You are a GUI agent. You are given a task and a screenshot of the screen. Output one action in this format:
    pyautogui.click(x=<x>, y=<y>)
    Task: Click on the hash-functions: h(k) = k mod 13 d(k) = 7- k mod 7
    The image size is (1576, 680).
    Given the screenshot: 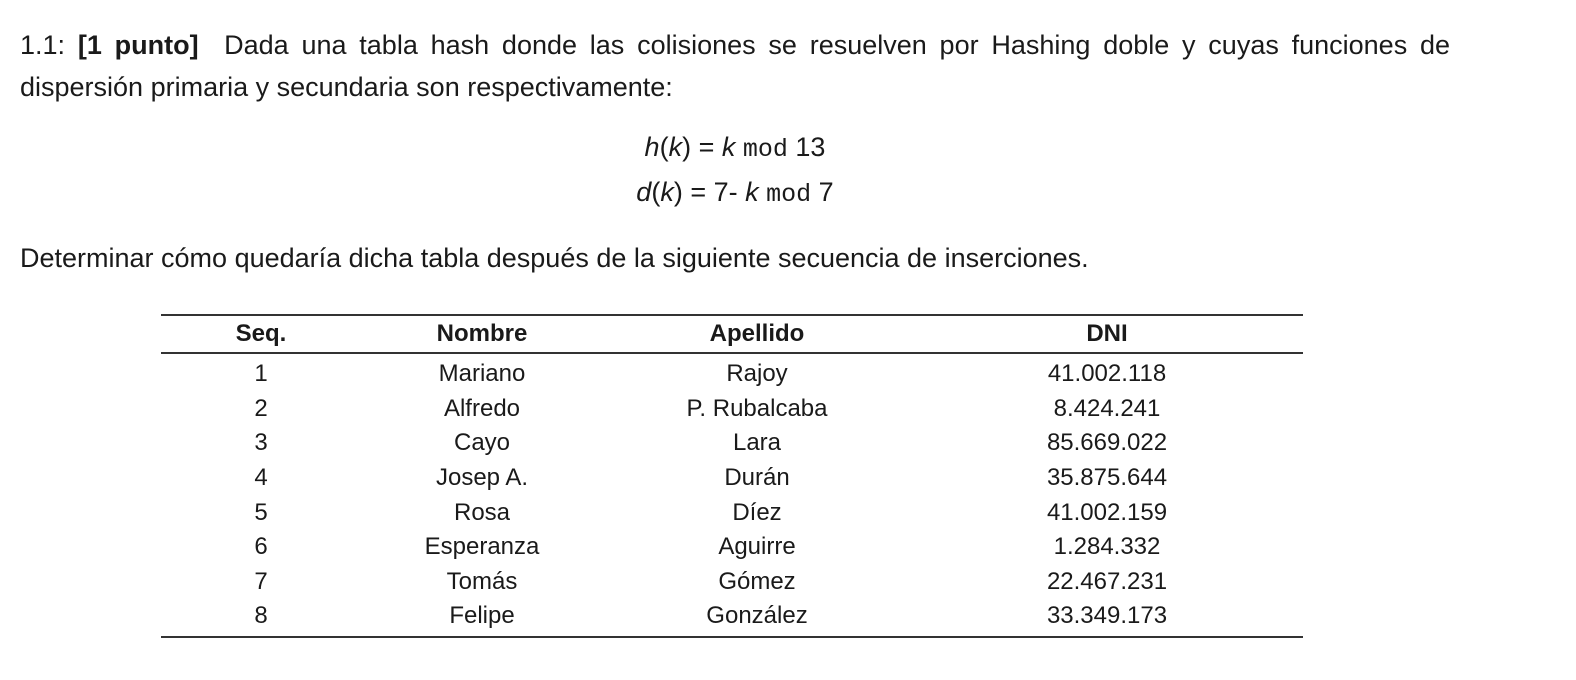 What is the action you would take?
    pyautogui.click(x=735, y=171)
    